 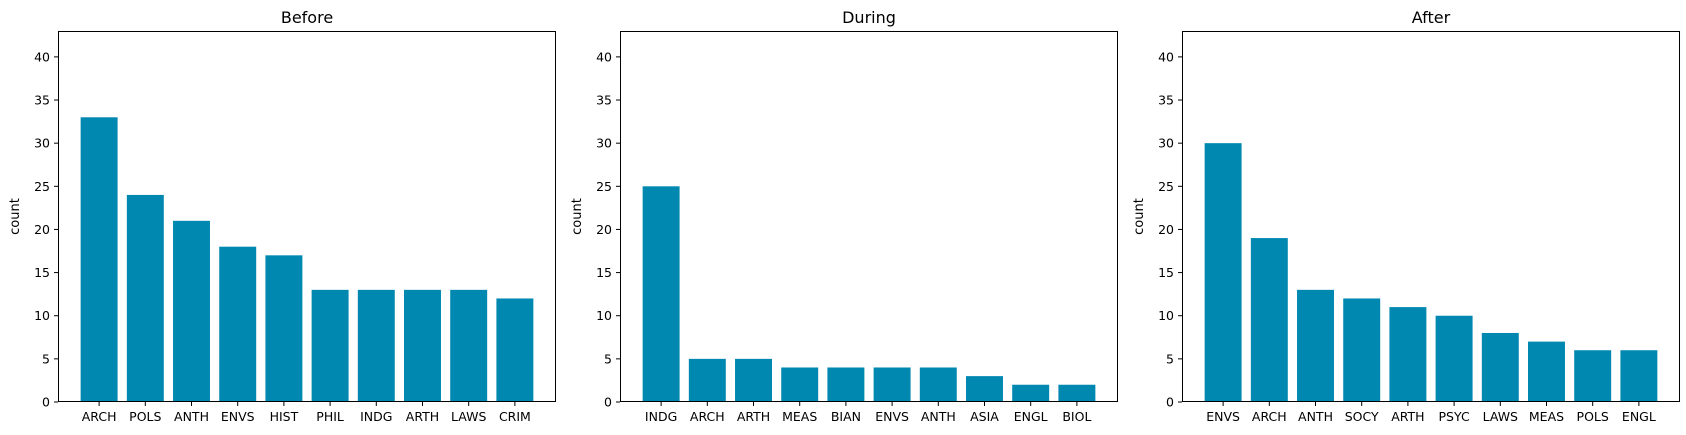 What do you see at coordinates (1454, 358) in the screenshot?
I see `bar-psyc` at bounding box center [1454, 358].